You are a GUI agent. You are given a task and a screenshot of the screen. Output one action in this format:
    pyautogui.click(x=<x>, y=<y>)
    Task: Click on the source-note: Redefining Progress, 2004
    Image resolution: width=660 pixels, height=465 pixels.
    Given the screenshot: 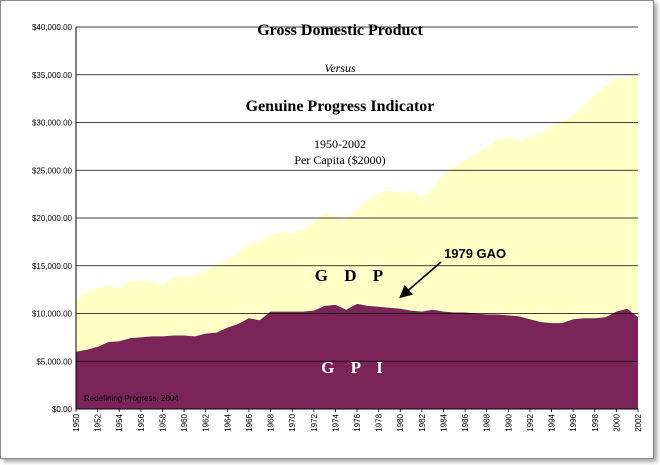 What is the action you would take?
    pyautogui.click(x=131, y=398)
    